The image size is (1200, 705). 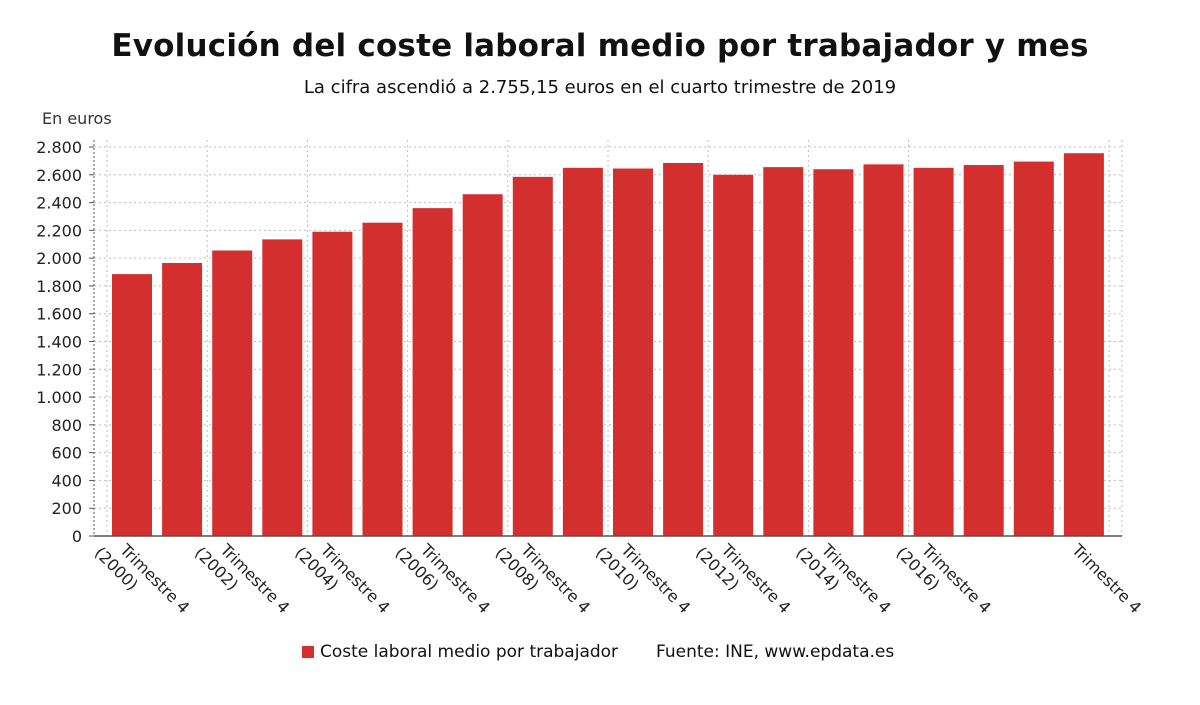 I want to click on x-tick-label-line: Trimestre 4, so click(x=1107, y=579).